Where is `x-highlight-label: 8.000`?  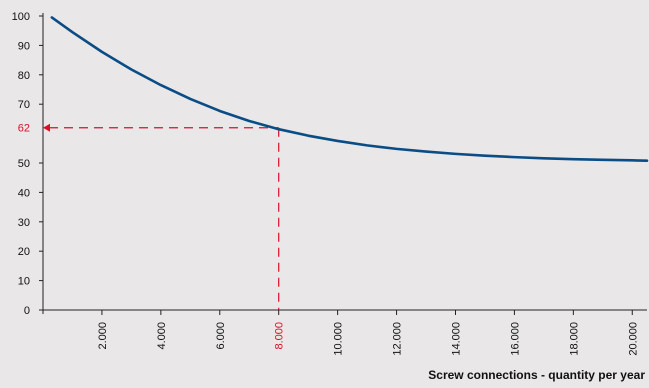 x-highlight-label: 8.000 is located at coordinates (280, 336).